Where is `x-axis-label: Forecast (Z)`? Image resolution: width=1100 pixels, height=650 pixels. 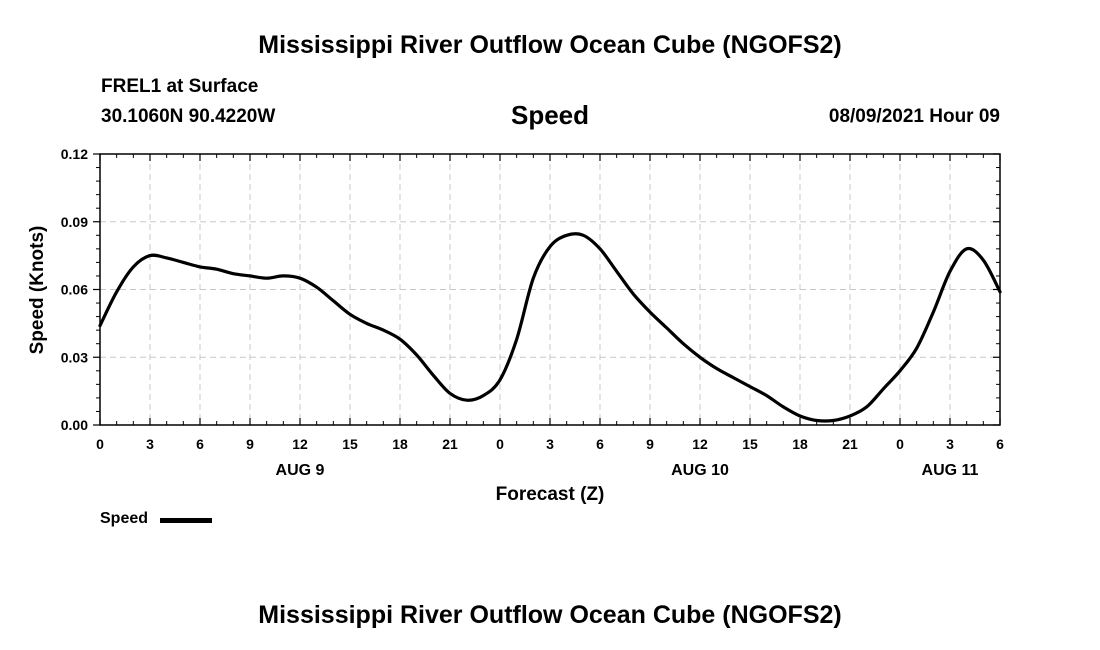 x-axis-label: Forecast (Z) is located at coordinates (550, 494).